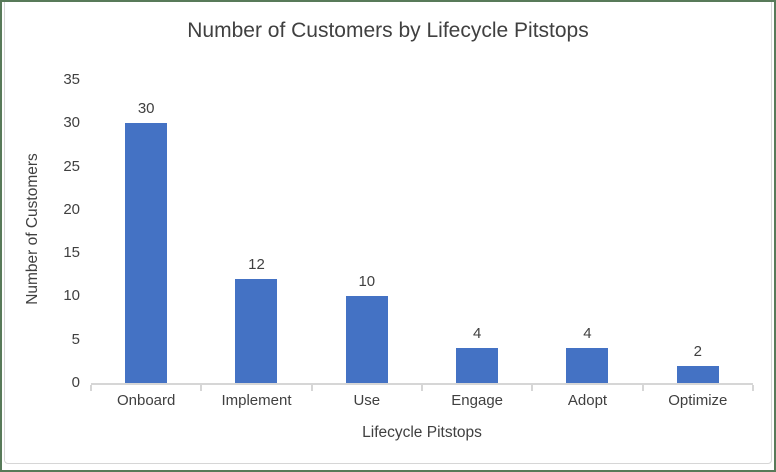 This screenshot has height=472, width=776. What do you see at coordinates (71, 296) in the screenshot?
I see `y-axis-tick-label: 10` at bounding box center [71, 296].